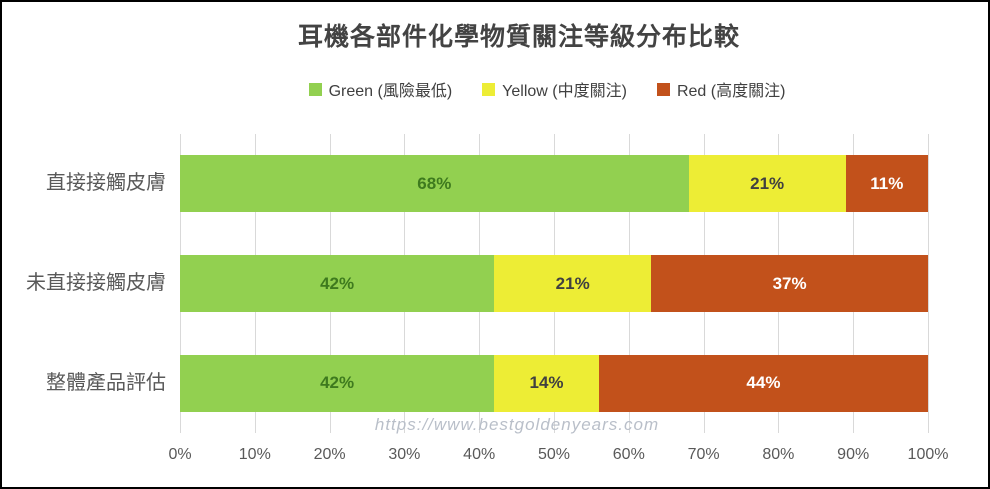 Image resolution: width=990 pixels, height=489 pixels. I want to click on watermark: https://www.bestgoldenyears.com, so click(517, 424).